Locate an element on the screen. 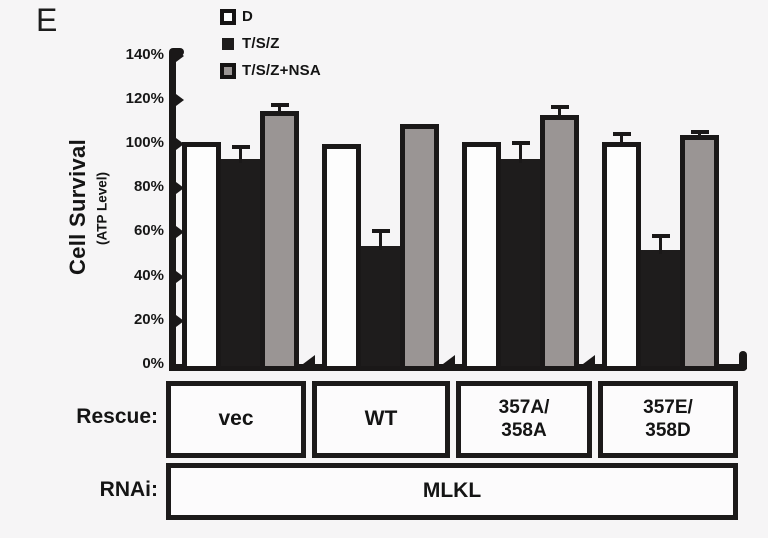  error-bar-cap-t-s-z-nsa-357e-358d is located at coordinates (699, 131).